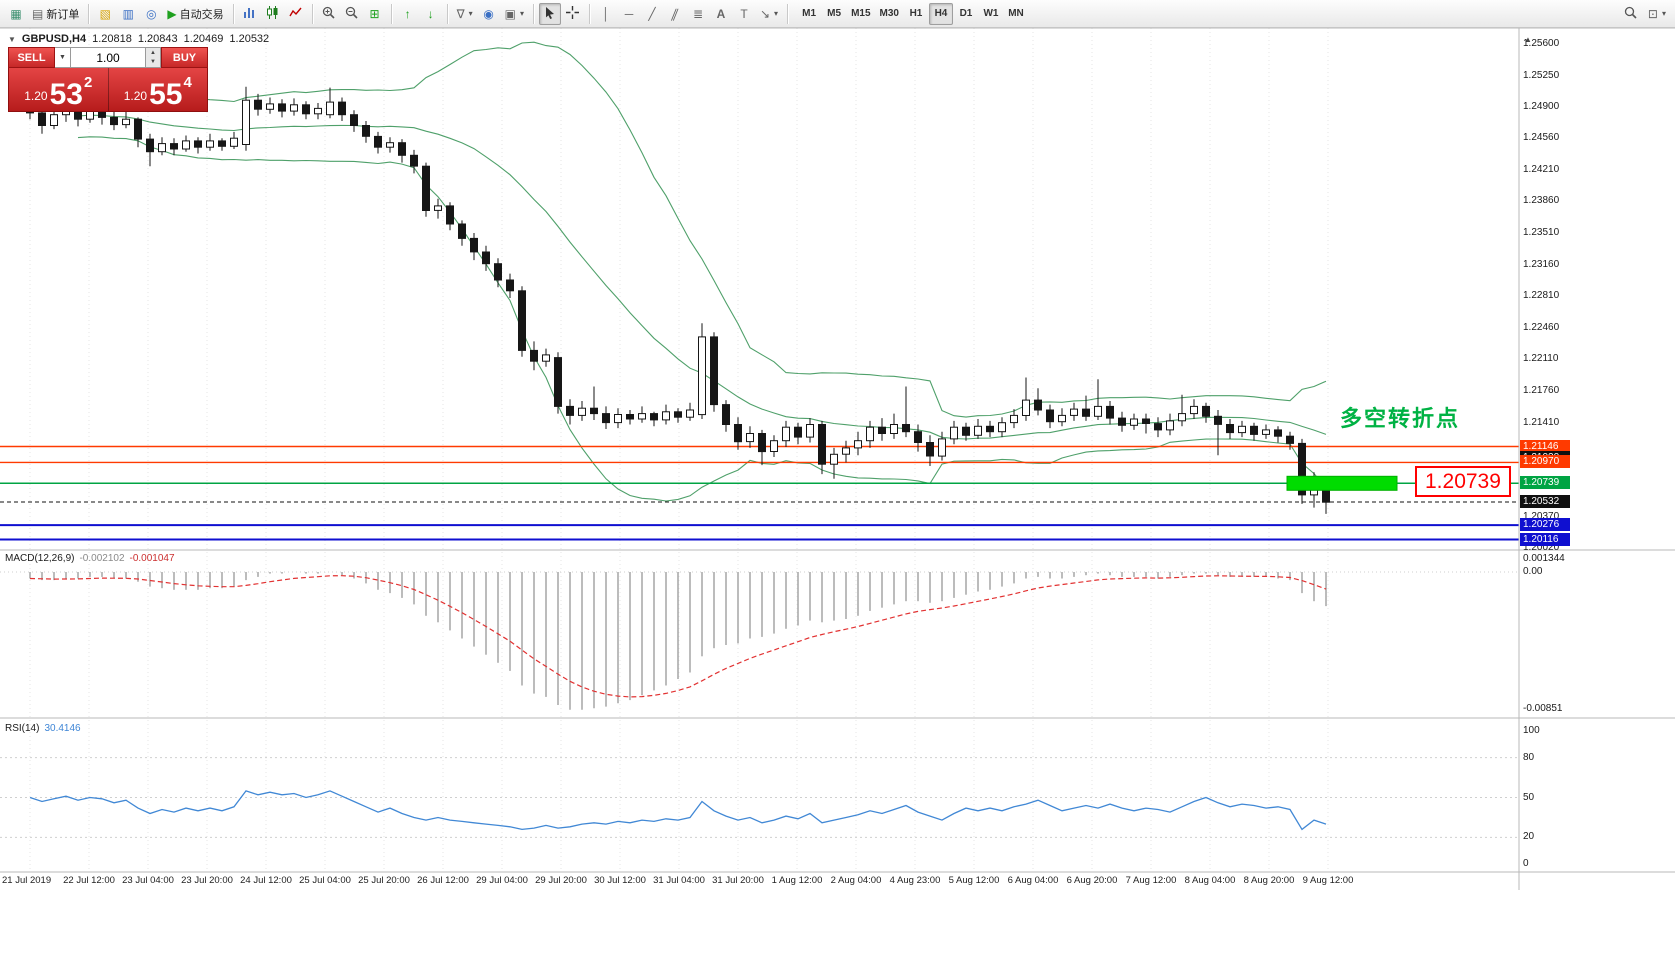 The height and width of the screenshot is (954, 1675). Describe the element at coordinates (59, 89) in the screenshot. I see `sell-price-display: 1.20 53 2` at that location.